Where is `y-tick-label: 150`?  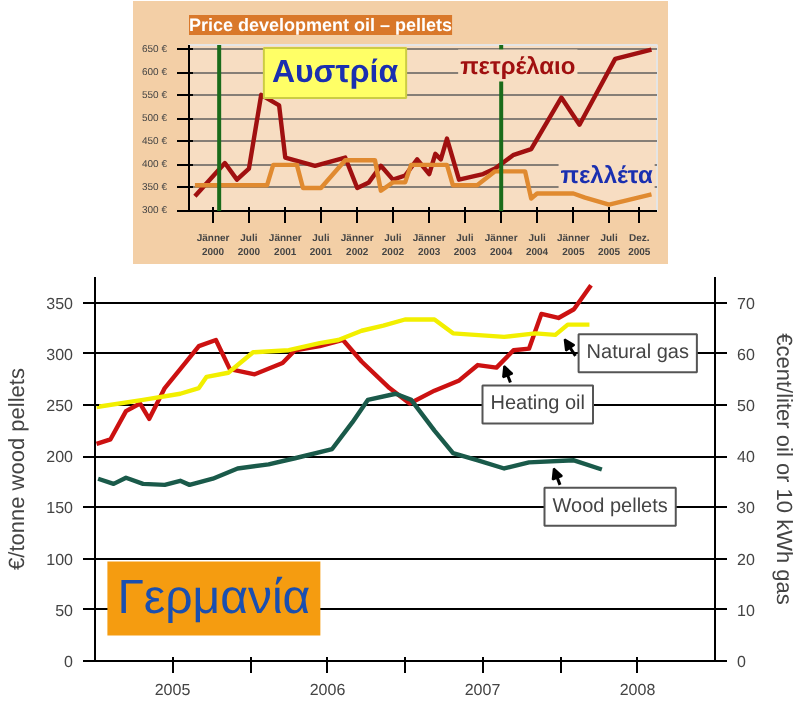 y-tick-label: 150 is located at coordinates (60, 508).